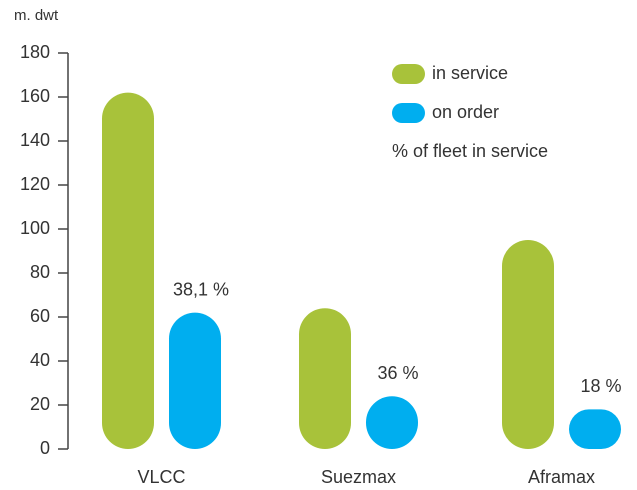 The height and width of the screenshot is (490, 637). Describe the element at coordinates (35, 96) in the screenshot. I see `y-tick-label: 160` at that location.